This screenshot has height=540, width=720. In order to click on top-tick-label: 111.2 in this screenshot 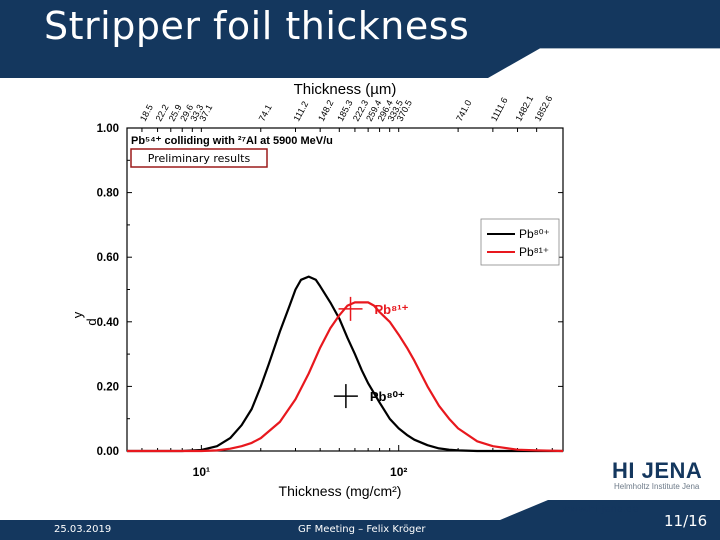, I will do `click(300, 111)`.